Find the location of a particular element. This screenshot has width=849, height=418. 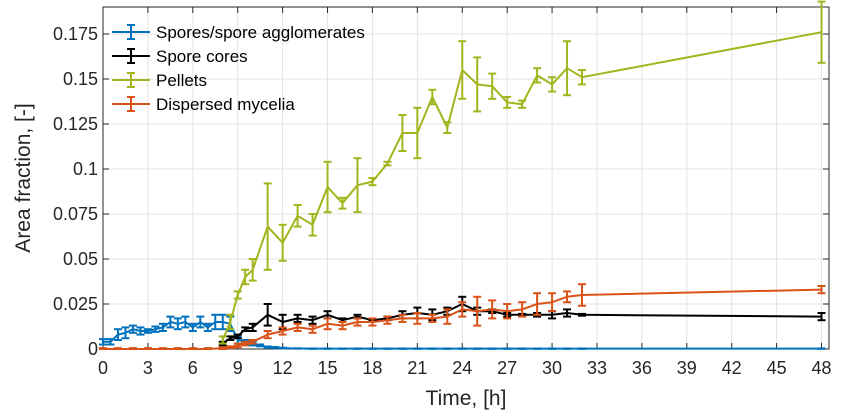

legend-item: Pellets is located at coordinates (159, 80).